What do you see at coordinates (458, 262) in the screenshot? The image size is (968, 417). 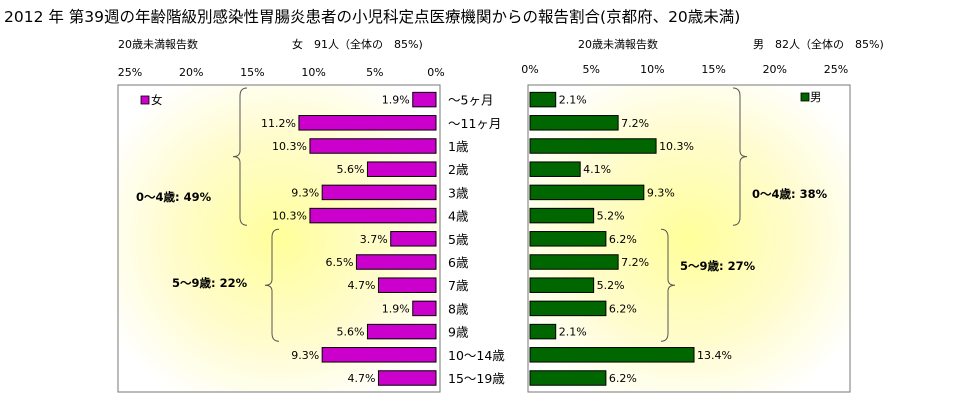 I see `age-category-label: 6歳` at bounding box center [458, 262].